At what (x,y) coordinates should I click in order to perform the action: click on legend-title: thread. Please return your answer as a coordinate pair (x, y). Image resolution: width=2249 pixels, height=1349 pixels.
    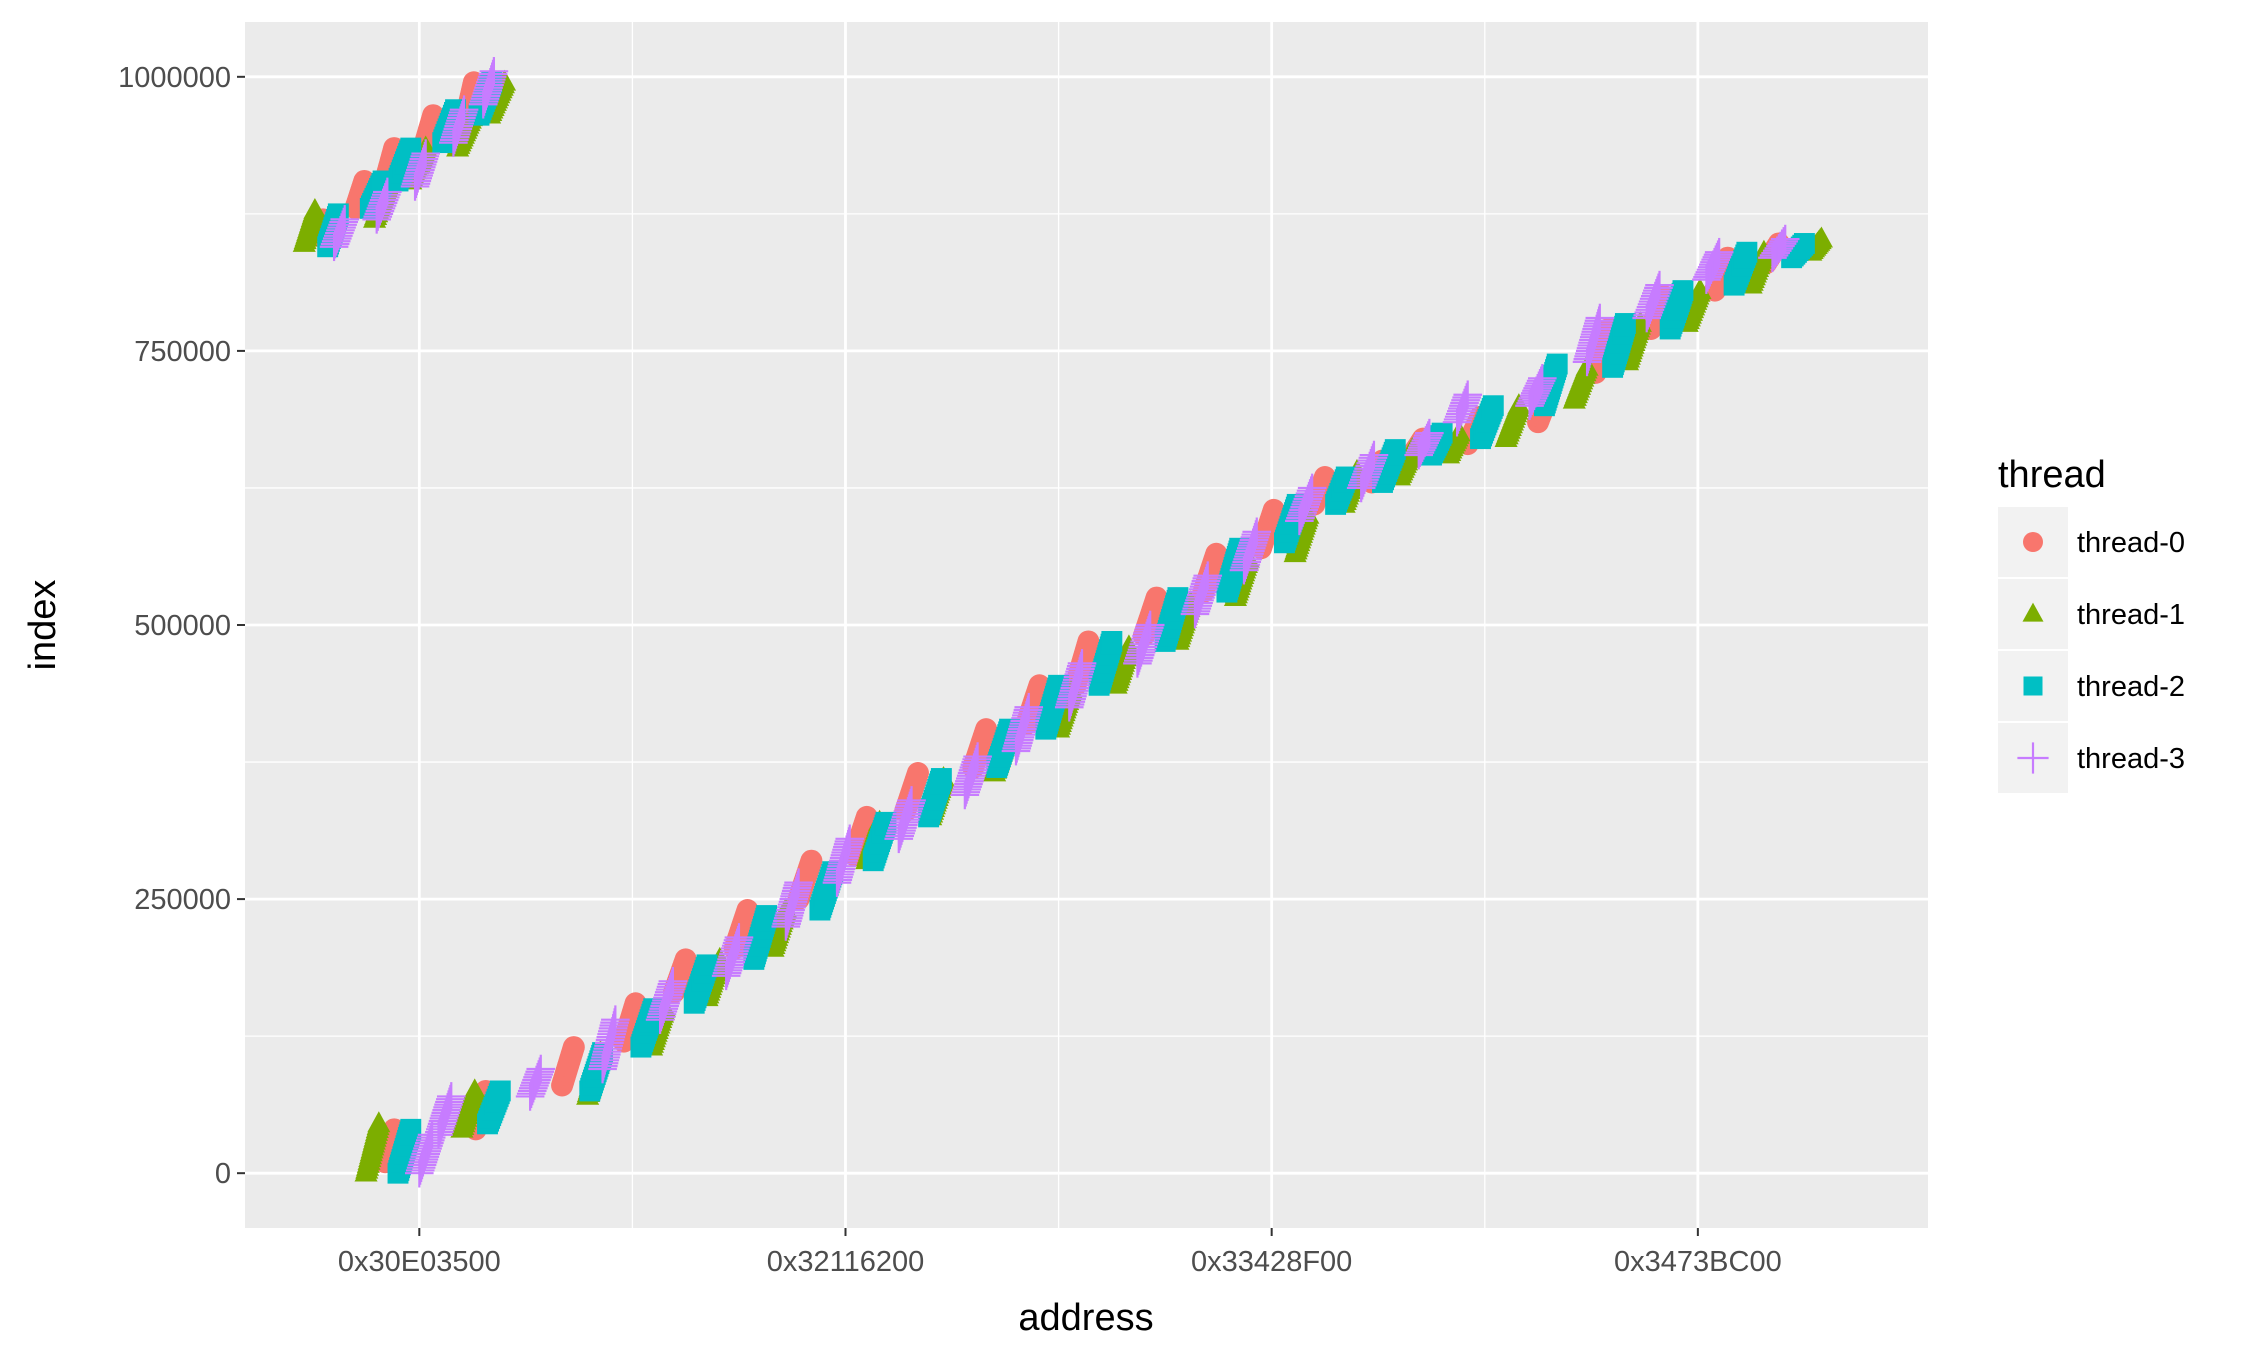
    Looking at the image, I should click on (2052, 475).